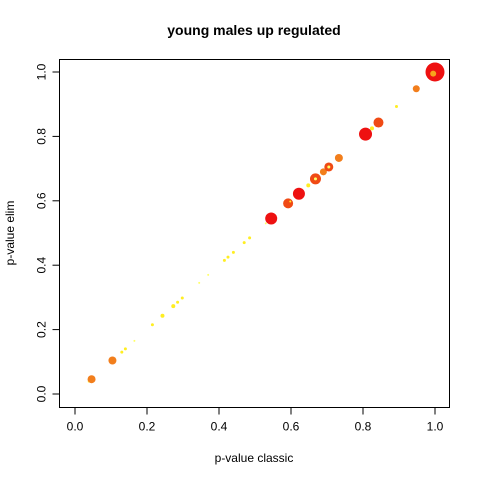  What do you see at coordinates (219, 427) in the screenshot?
I see `x-tick-label: 0.4` at bounding box center [219, 427].